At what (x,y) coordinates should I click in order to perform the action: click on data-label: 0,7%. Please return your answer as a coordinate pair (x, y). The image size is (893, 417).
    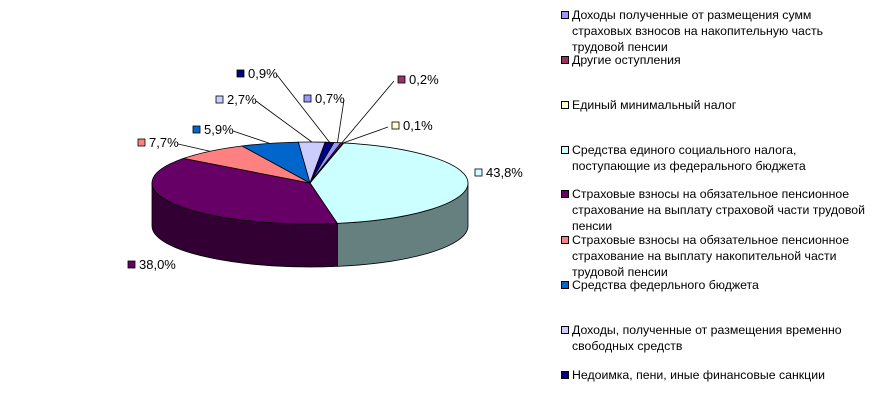
    Looking at the image, I should click on (330, 98).